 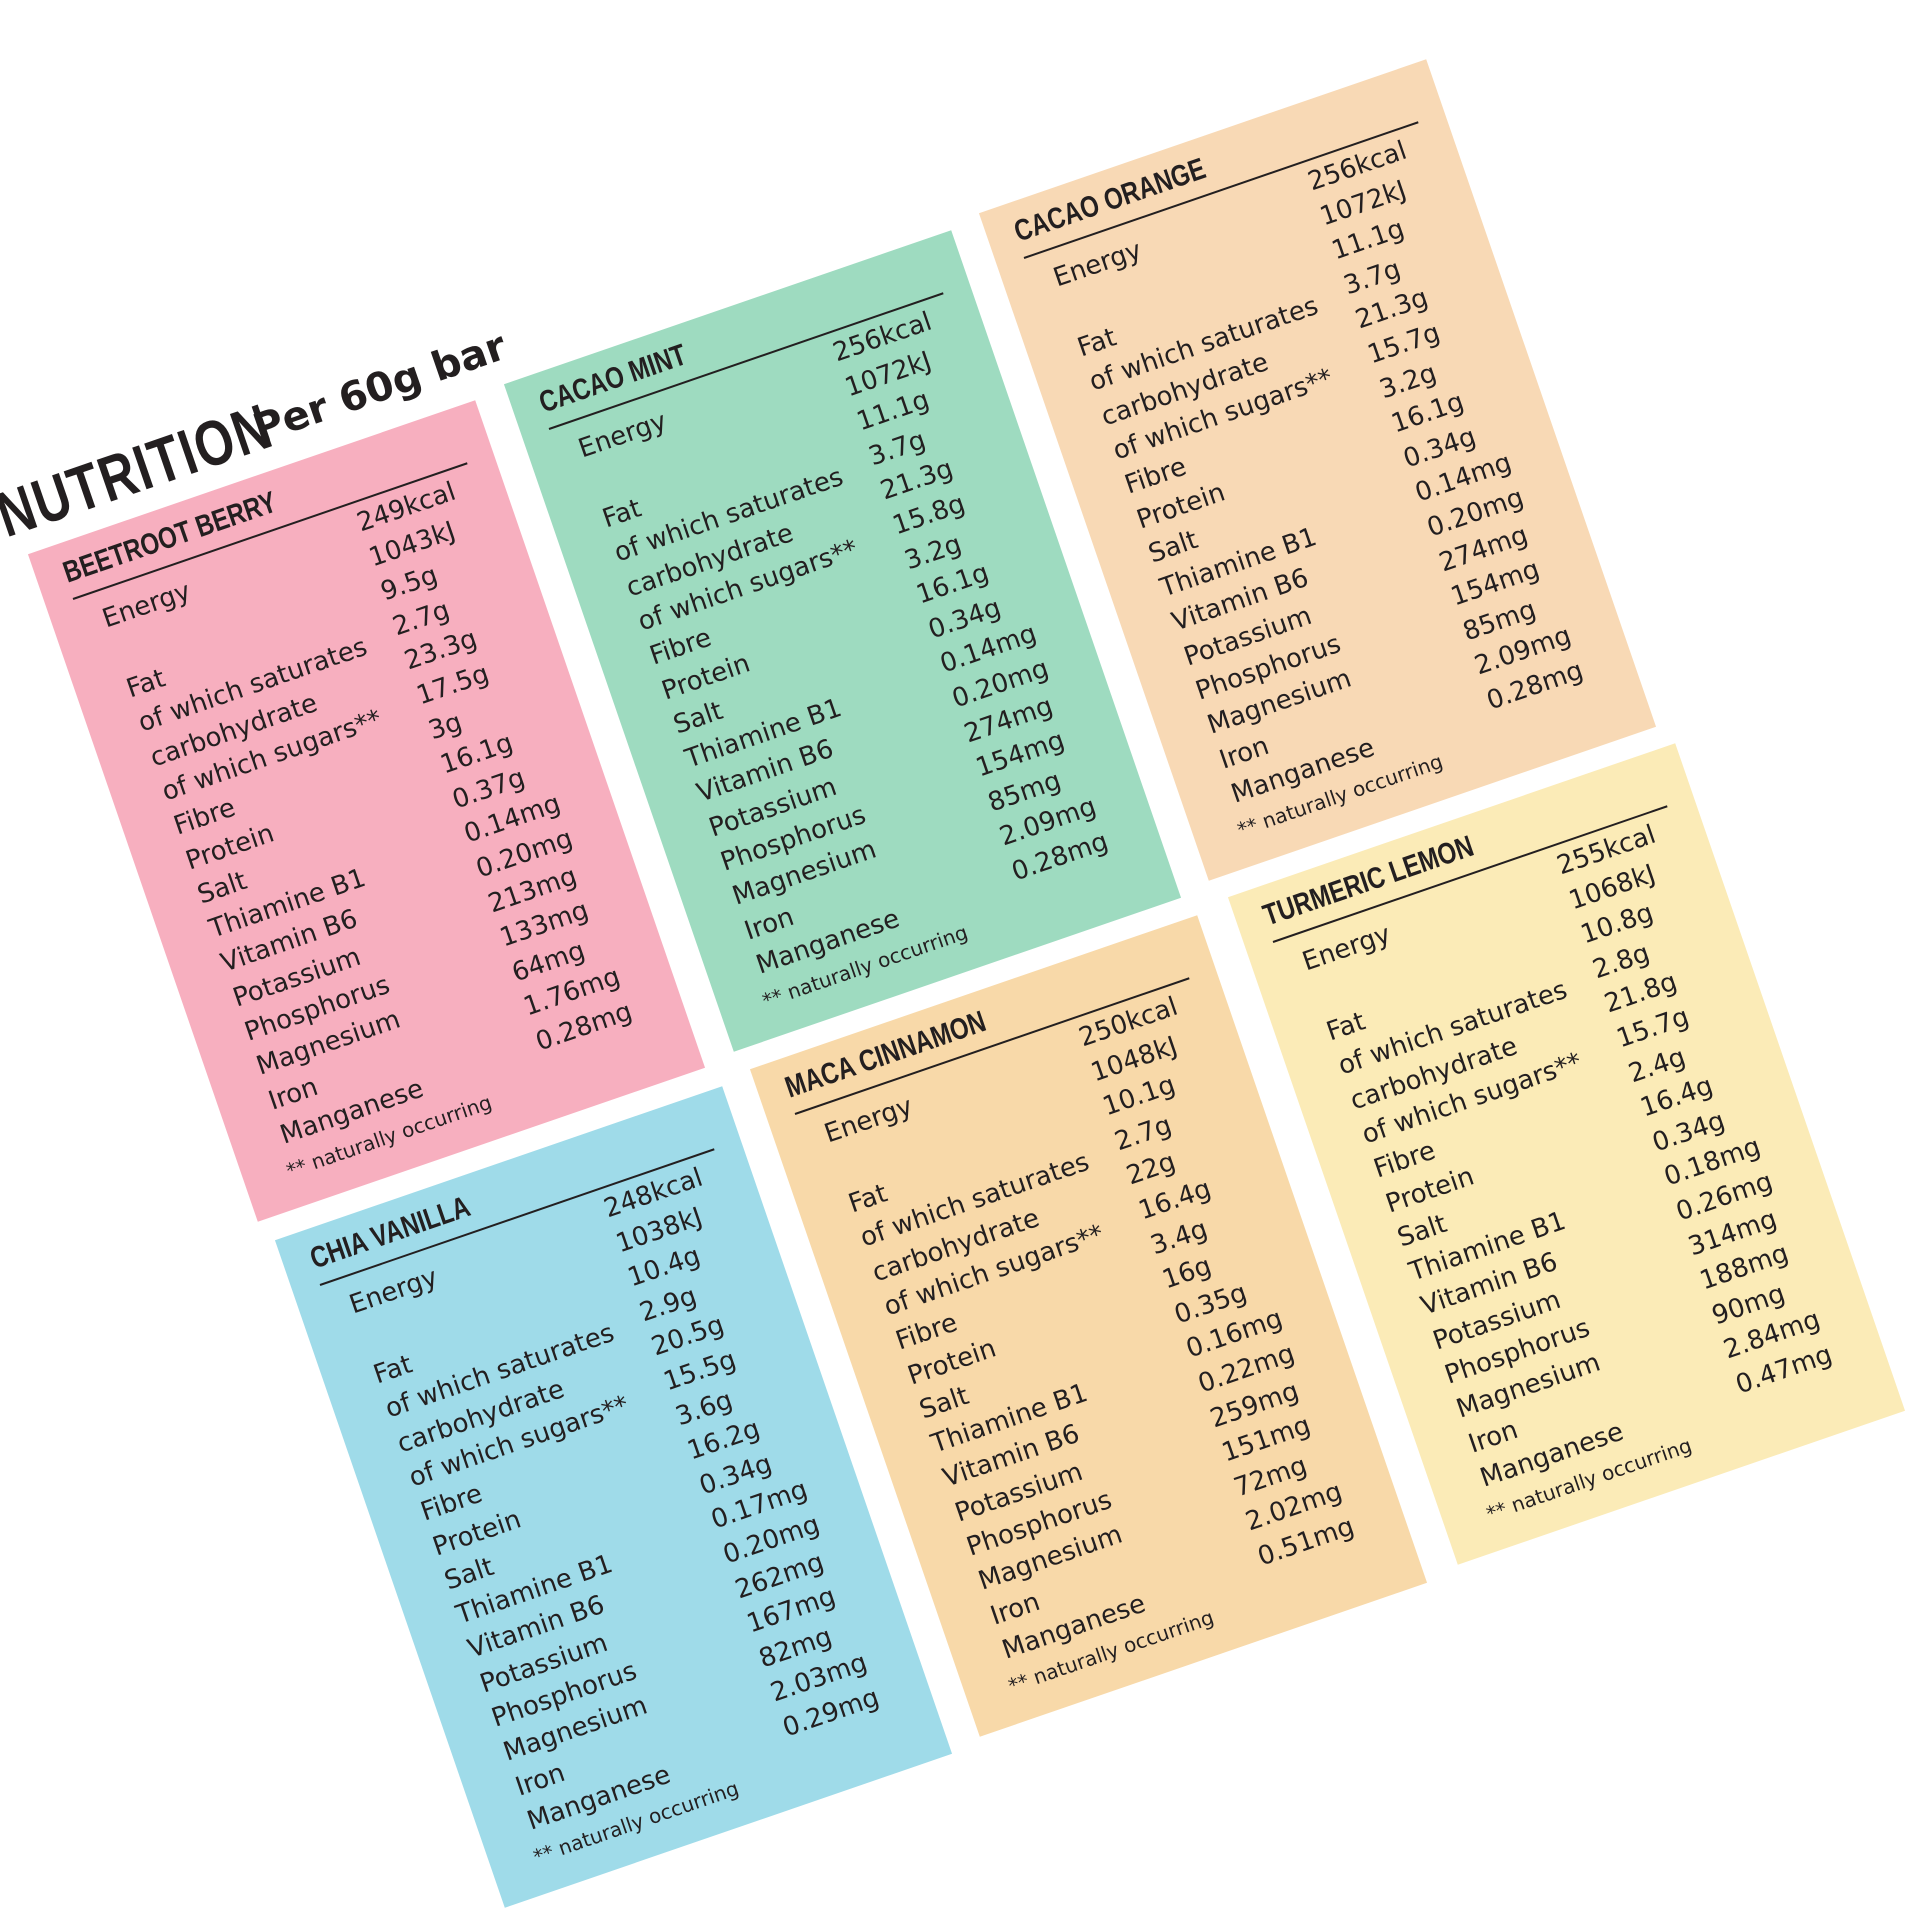 I want to click on card-title: CACAO ORANGE, so click(x=1109, y=200).